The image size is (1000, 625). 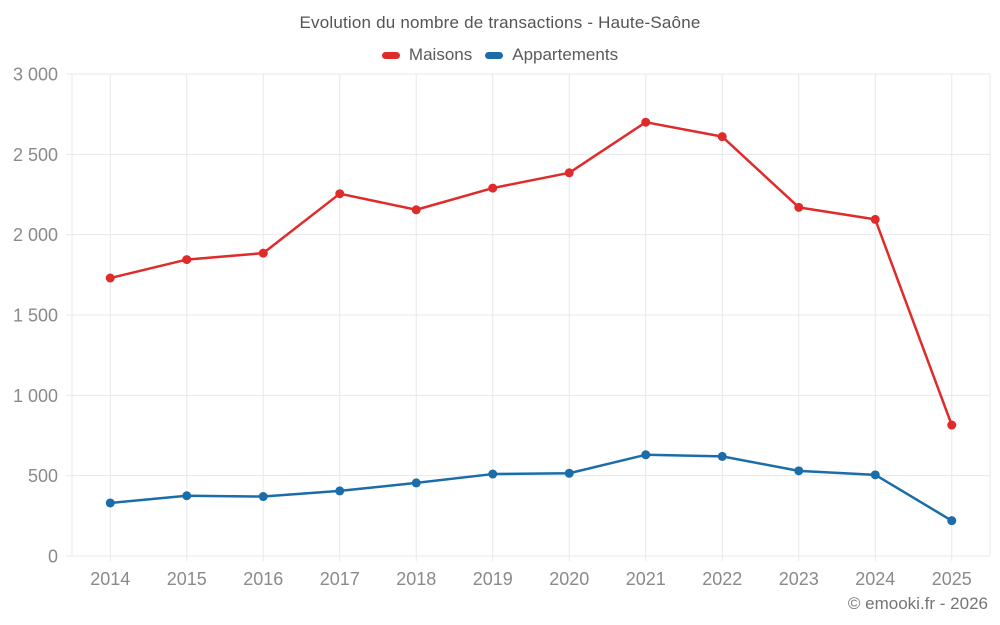 I want to click on legend-item-appartements: Appartements, so click(x=551, y=55).